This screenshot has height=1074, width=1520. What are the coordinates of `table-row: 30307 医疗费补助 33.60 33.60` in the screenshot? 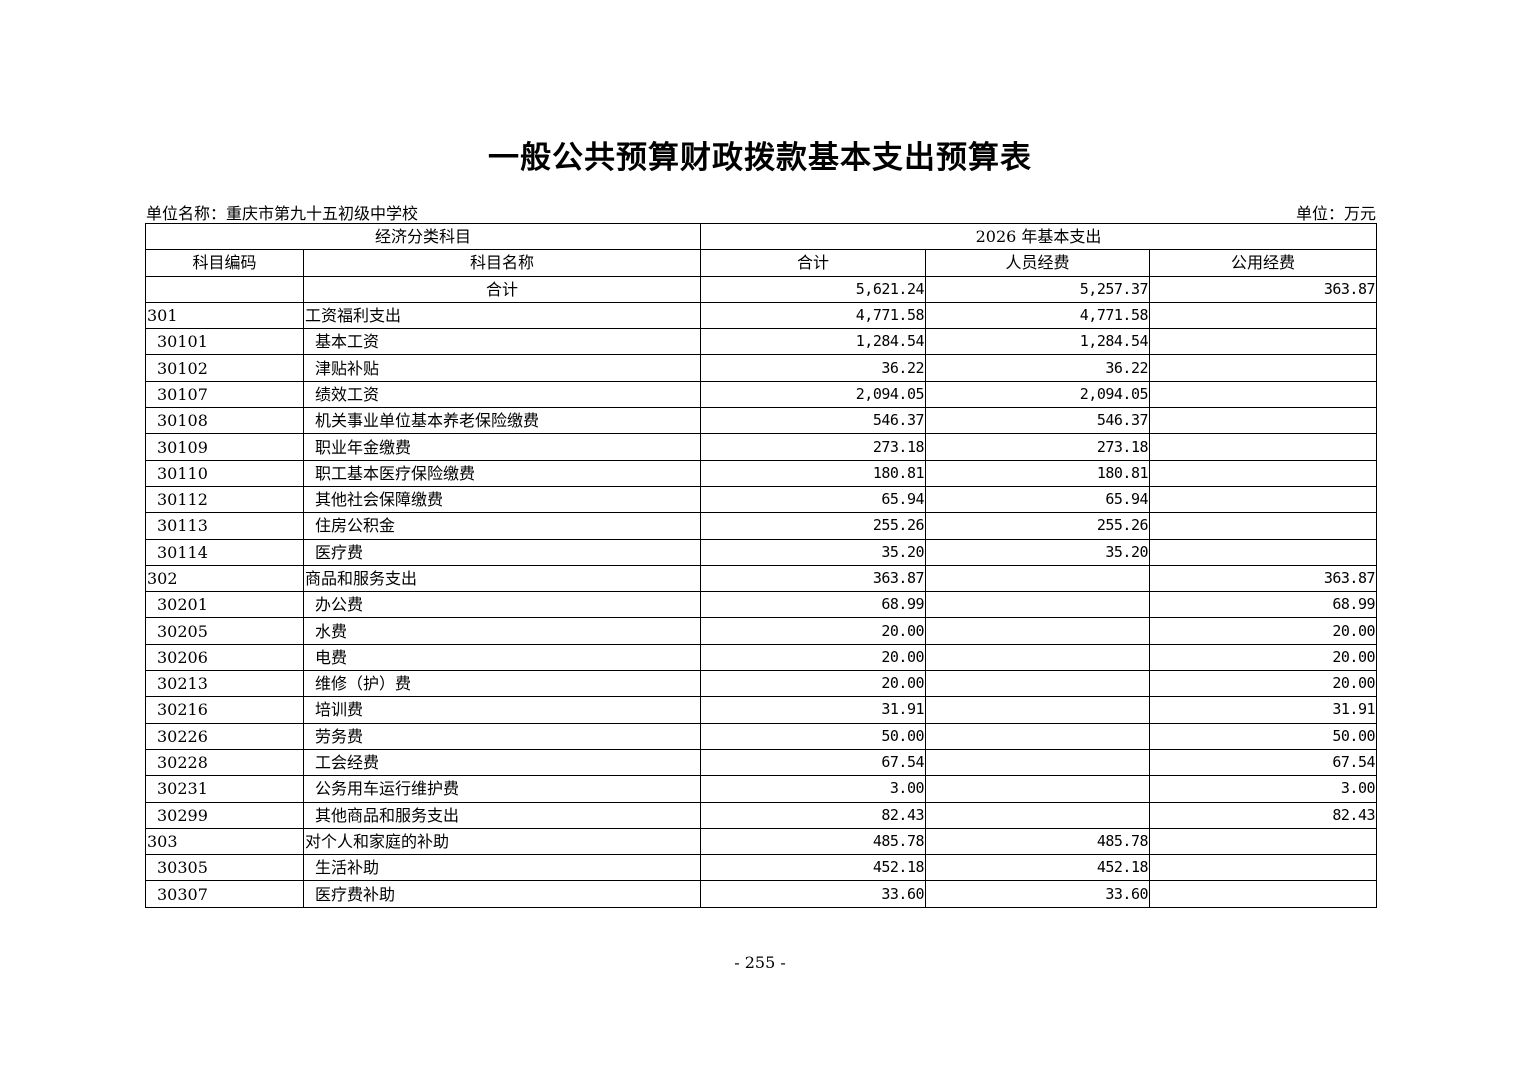 It's located at (761, 894).